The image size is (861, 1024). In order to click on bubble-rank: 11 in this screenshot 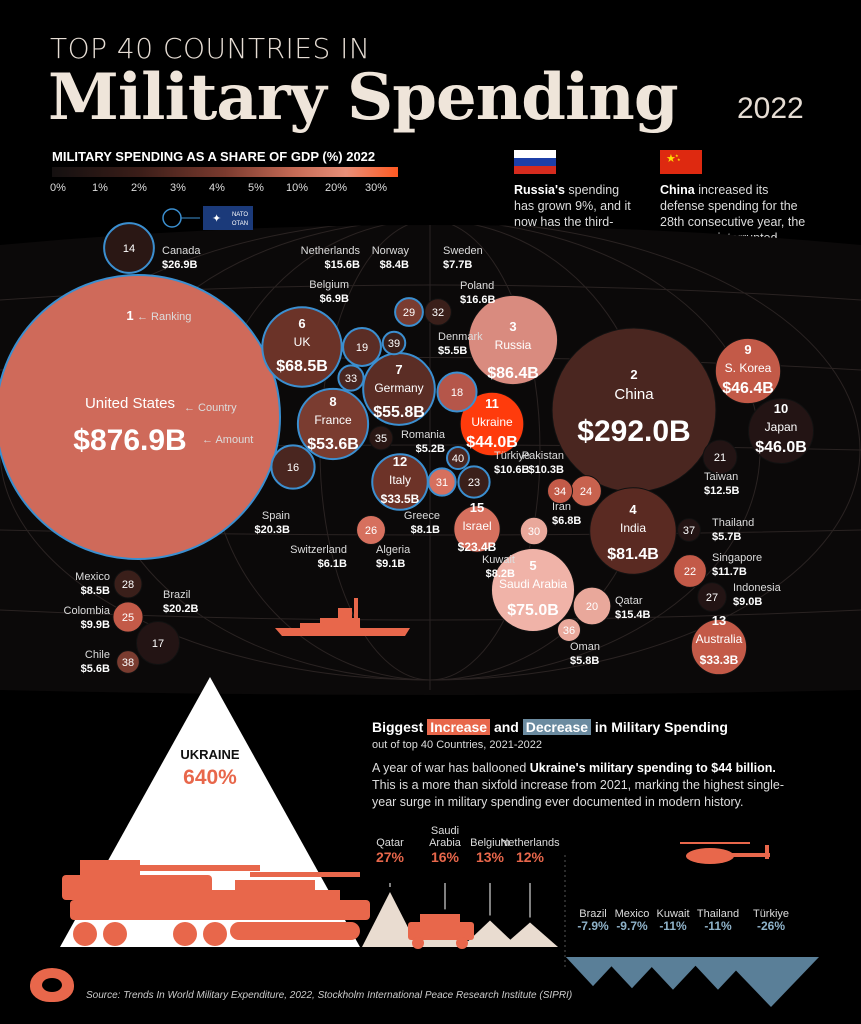, I will do `click(492, 403)`.